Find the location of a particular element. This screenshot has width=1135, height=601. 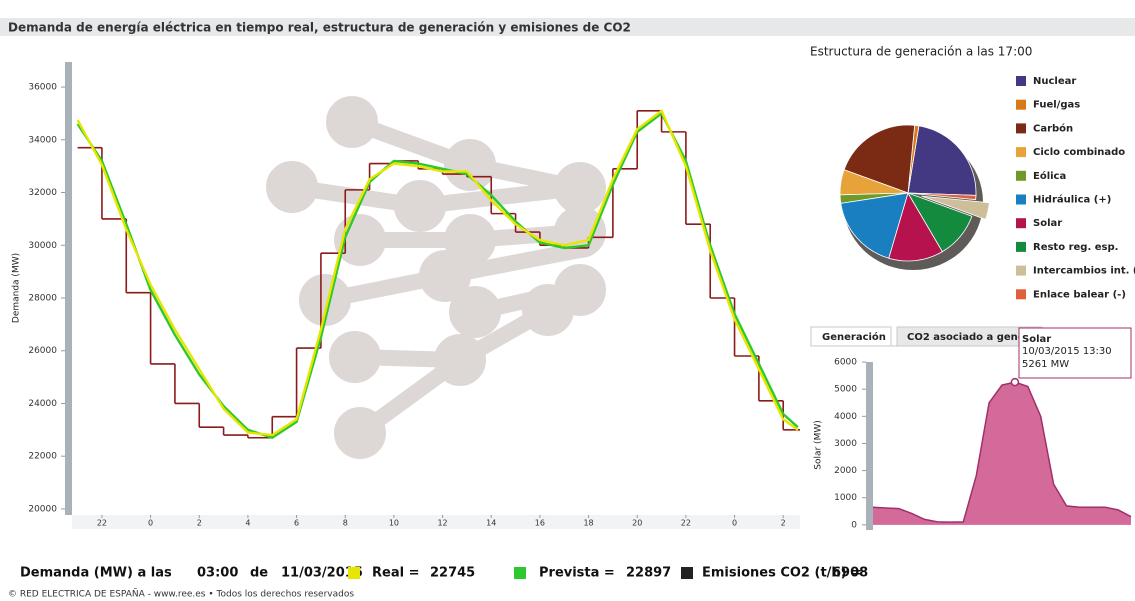

tooltip is located at coordinates (1075, 353).